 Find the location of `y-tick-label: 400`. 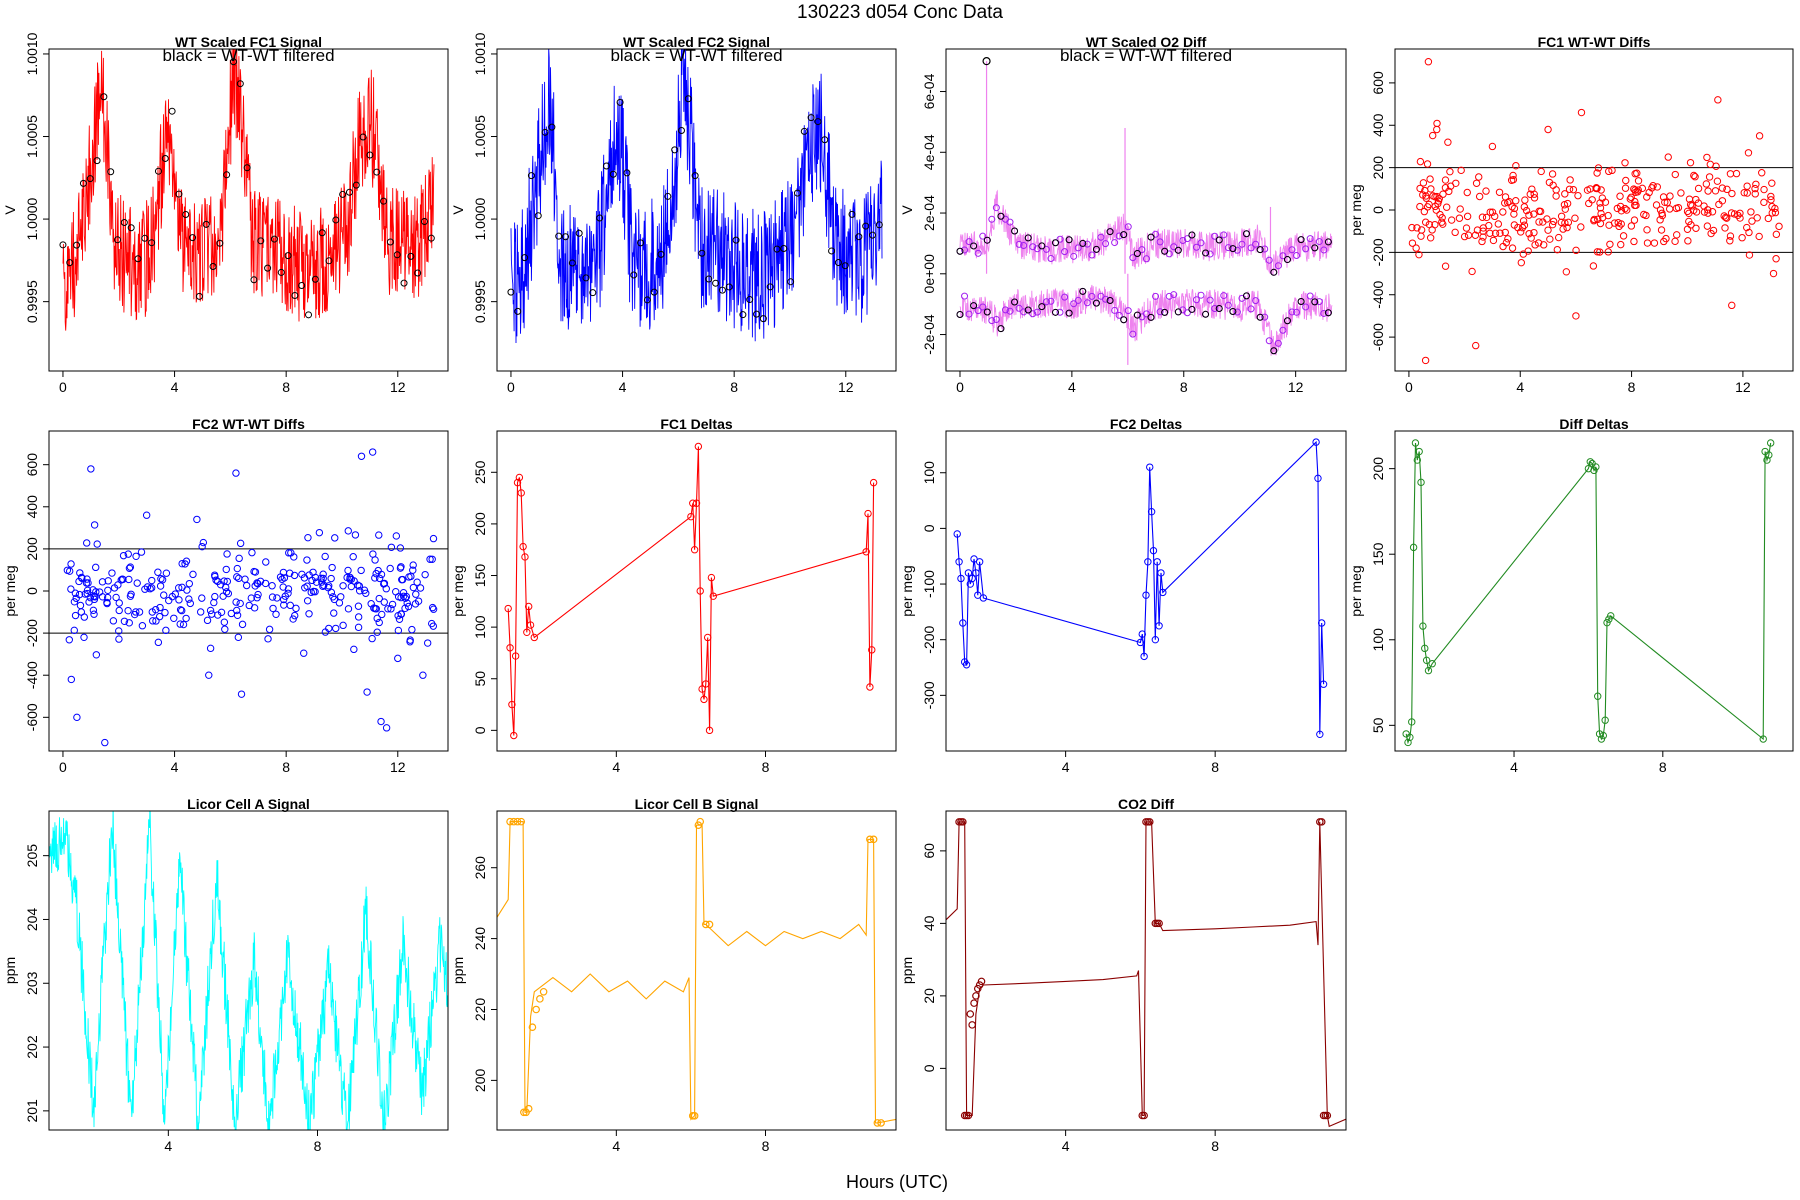

y-tick-label: 400 is located at coordinates (32, 507).